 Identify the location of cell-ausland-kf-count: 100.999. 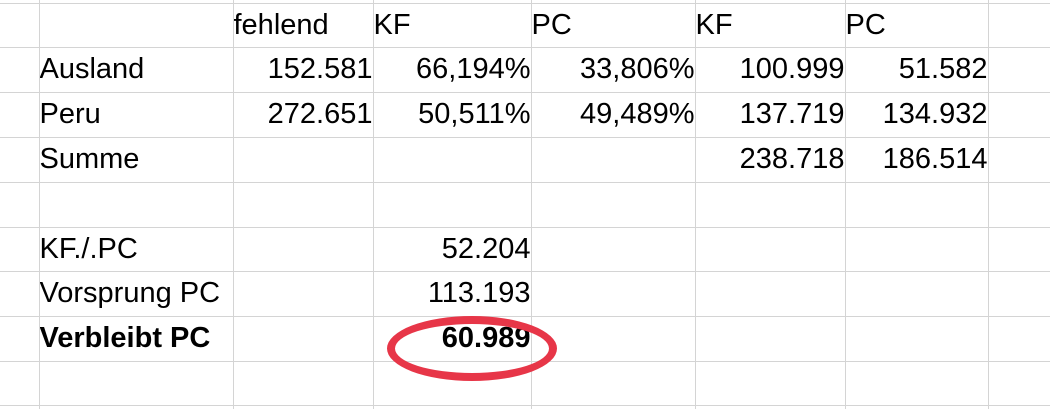
(770, 69).